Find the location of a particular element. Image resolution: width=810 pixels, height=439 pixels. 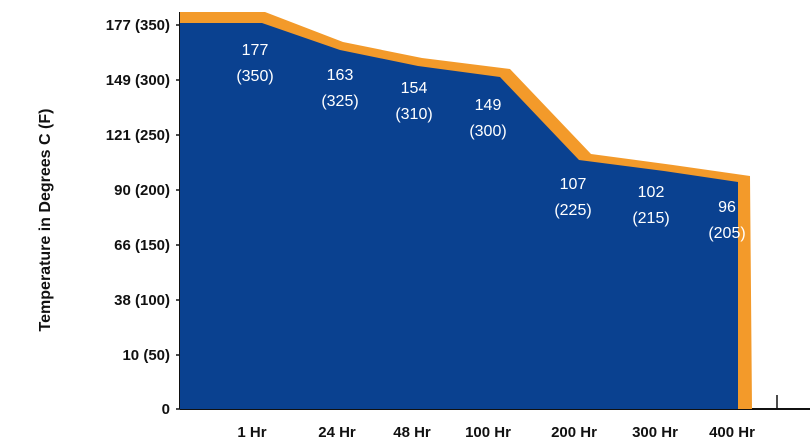

x-tick-label: 24 Hr is located at coordinates (337, 431).